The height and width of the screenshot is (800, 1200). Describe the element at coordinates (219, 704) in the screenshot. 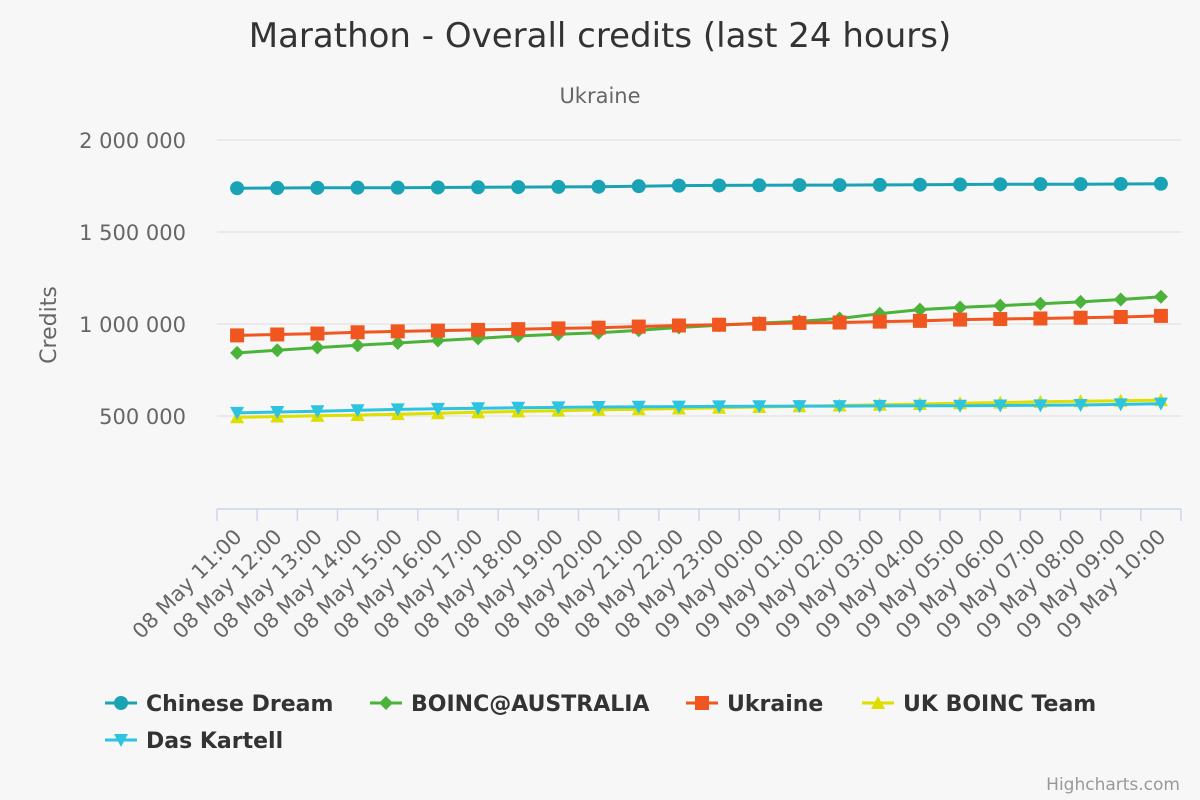

I see `legend-item: Chinese Dream` at that location.